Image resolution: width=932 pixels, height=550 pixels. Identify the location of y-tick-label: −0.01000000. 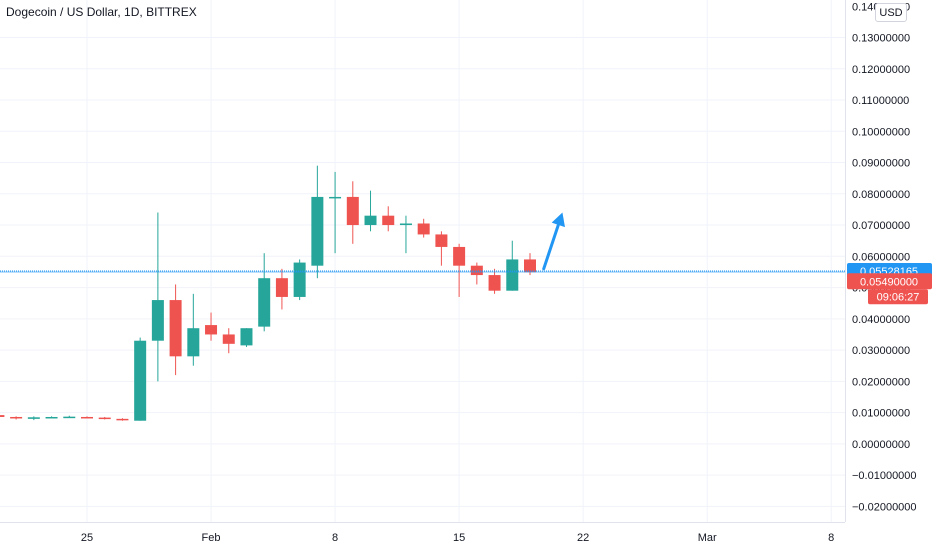
(884, 476).